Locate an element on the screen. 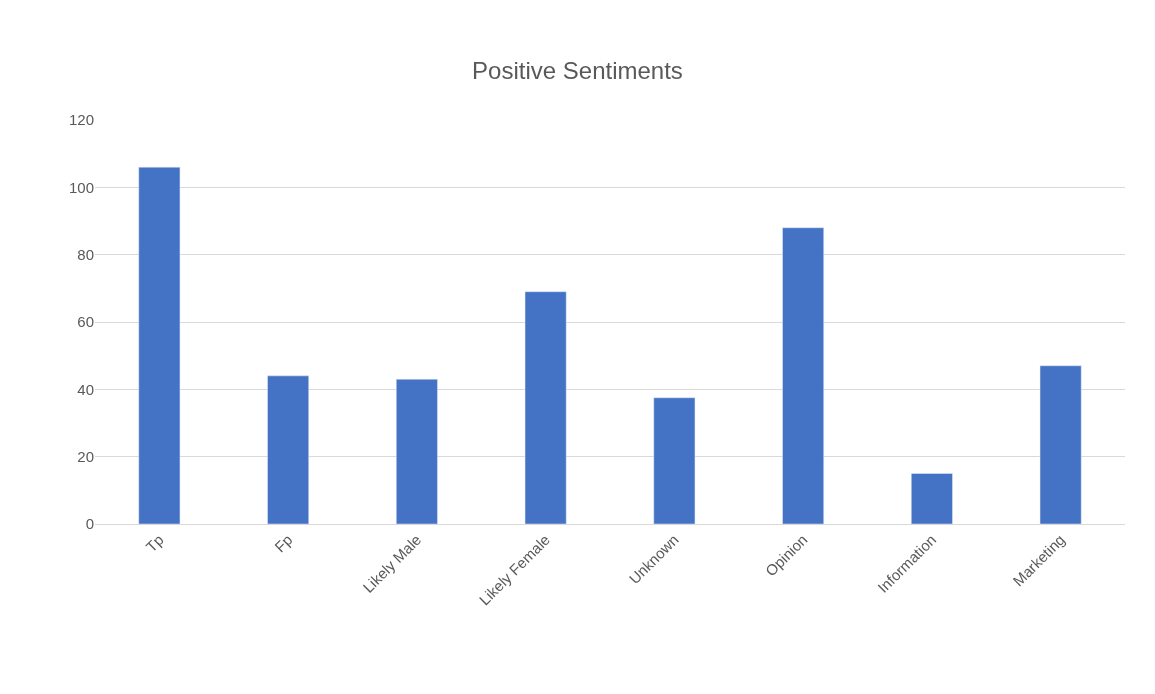  y-tick-label: 60 is located at coordinates (85, 322).